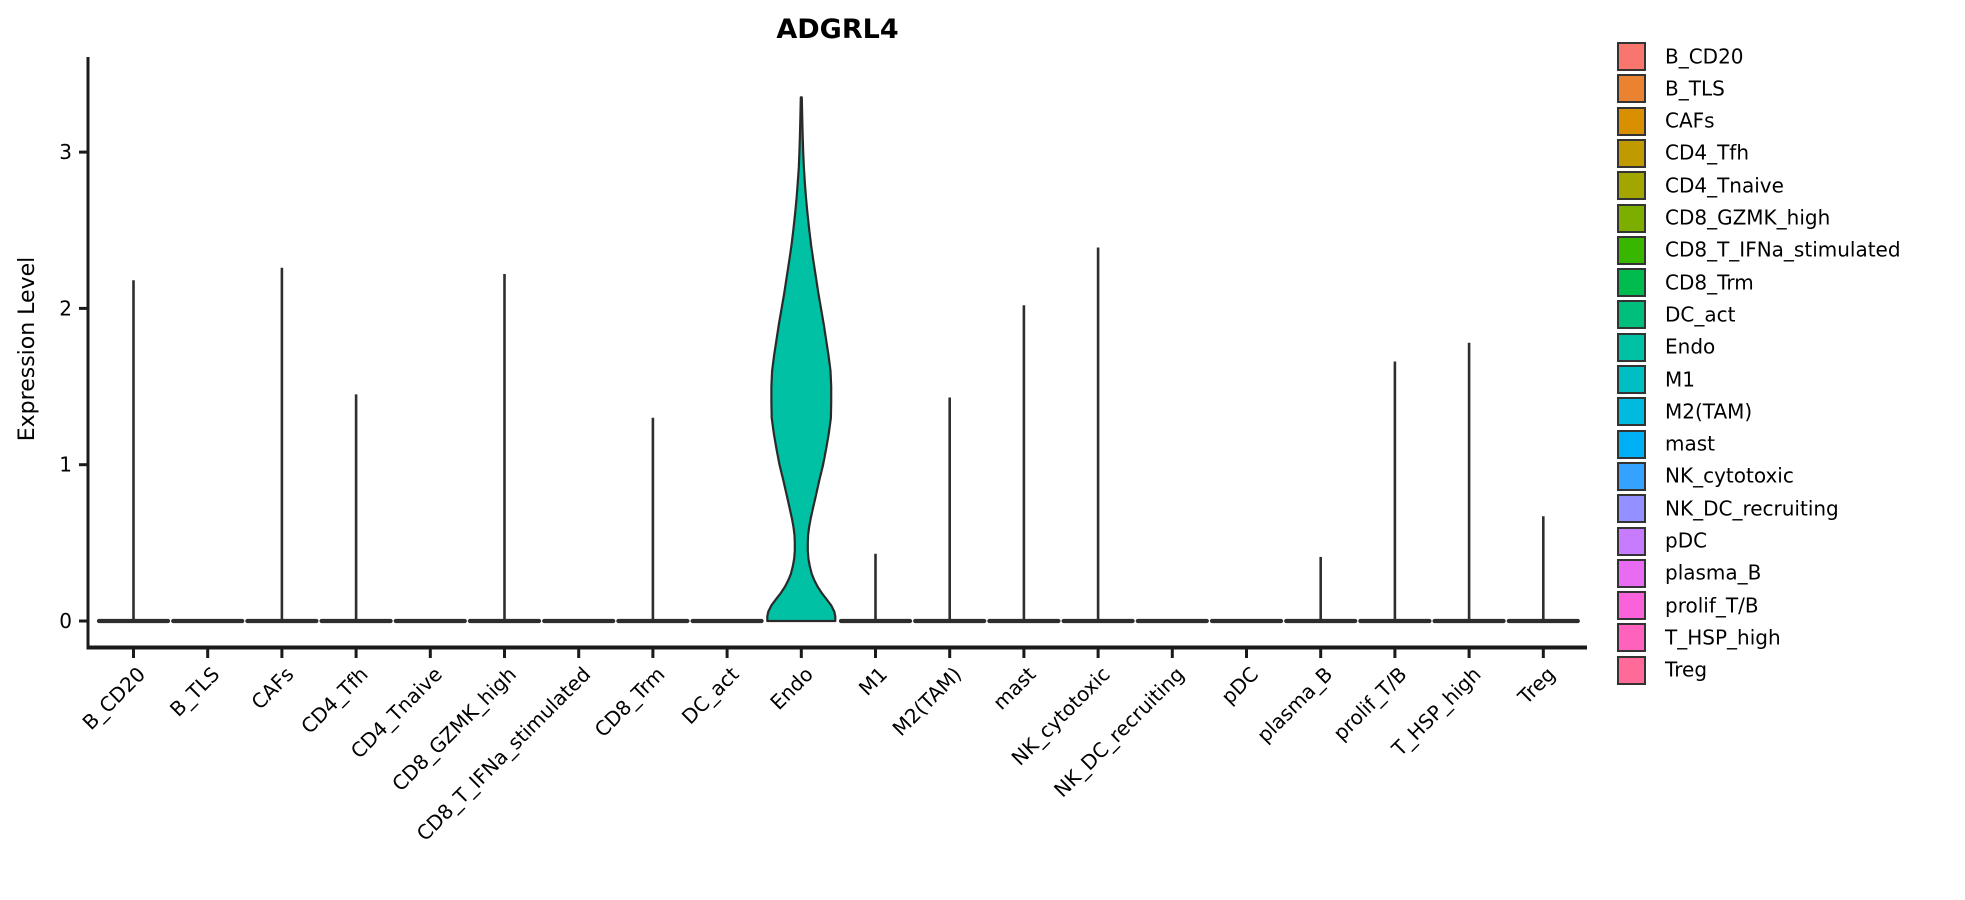  What do you see at coordinates (1712, 605) in the screenshot?
I see `legend-label: prolif_T/B` at bounding box center [1712, 605].